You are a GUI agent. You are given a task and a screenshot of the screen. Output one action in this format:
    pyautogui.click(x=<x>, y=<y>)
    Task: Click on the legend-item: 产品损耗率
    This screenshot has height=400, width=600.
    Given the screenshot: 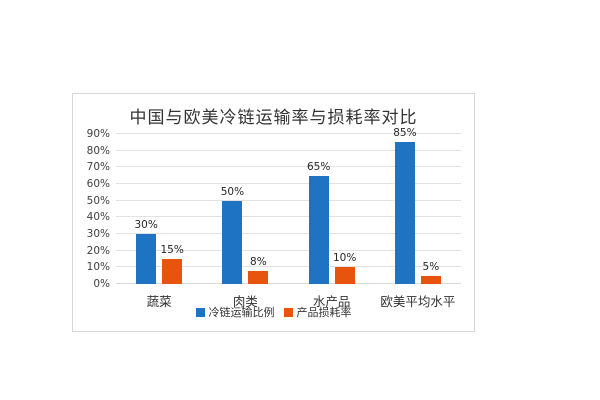 What is the action you would take?
    pyautogui.click(x=317, y=312)
    